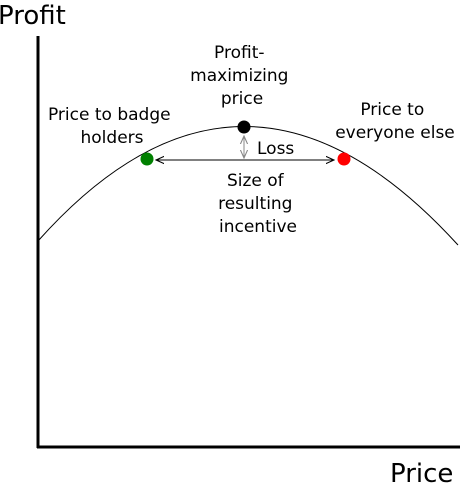 The image size is (462, 486). Describe the element at coordinates (33, 16) in the screenshot. I see `y-axis-title: Profit` at that location.